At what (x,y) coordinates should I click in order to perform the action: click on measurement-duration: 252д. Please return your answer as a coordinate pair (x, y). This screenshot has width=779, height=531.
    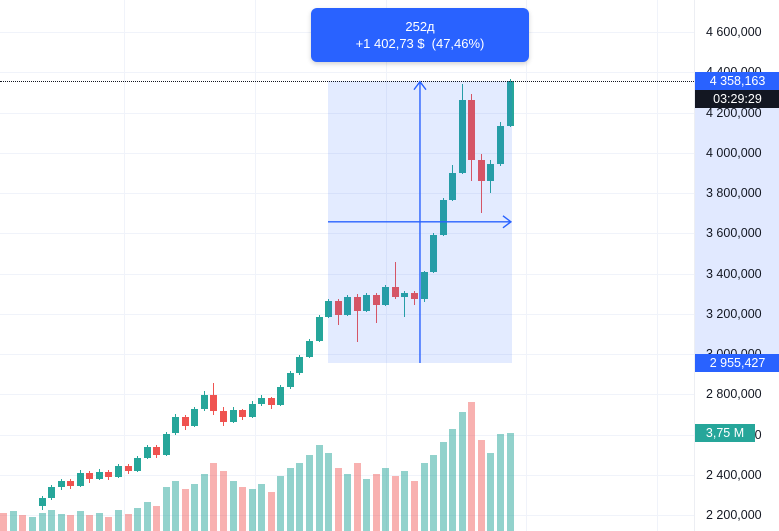
    Looking at the image, I should click on (420, 26).